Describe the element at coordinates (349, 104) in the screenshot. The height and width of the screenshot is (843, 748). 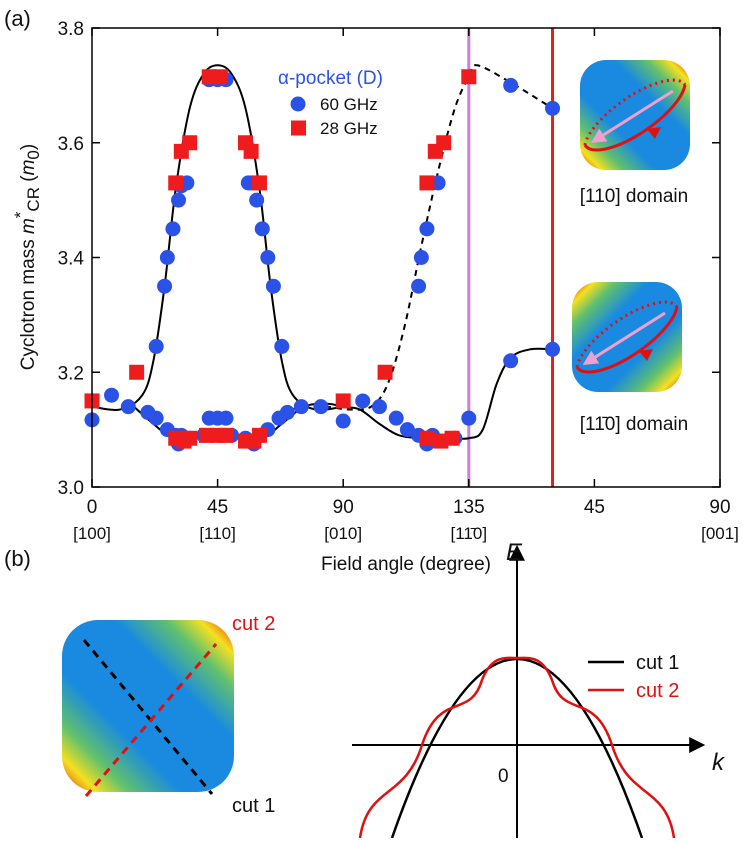
I see `legend-label: 60 GHz` at that location.